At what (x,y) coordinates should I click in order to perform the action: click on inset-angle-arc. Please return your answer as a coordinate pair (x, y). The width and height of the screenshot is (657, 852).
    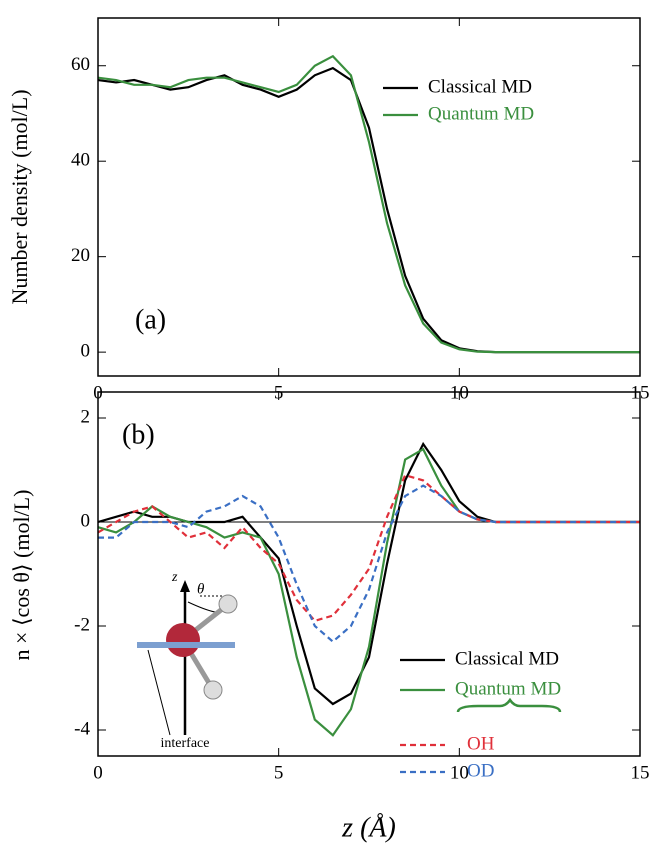
    Looking at the image, I should click on (201, 607).